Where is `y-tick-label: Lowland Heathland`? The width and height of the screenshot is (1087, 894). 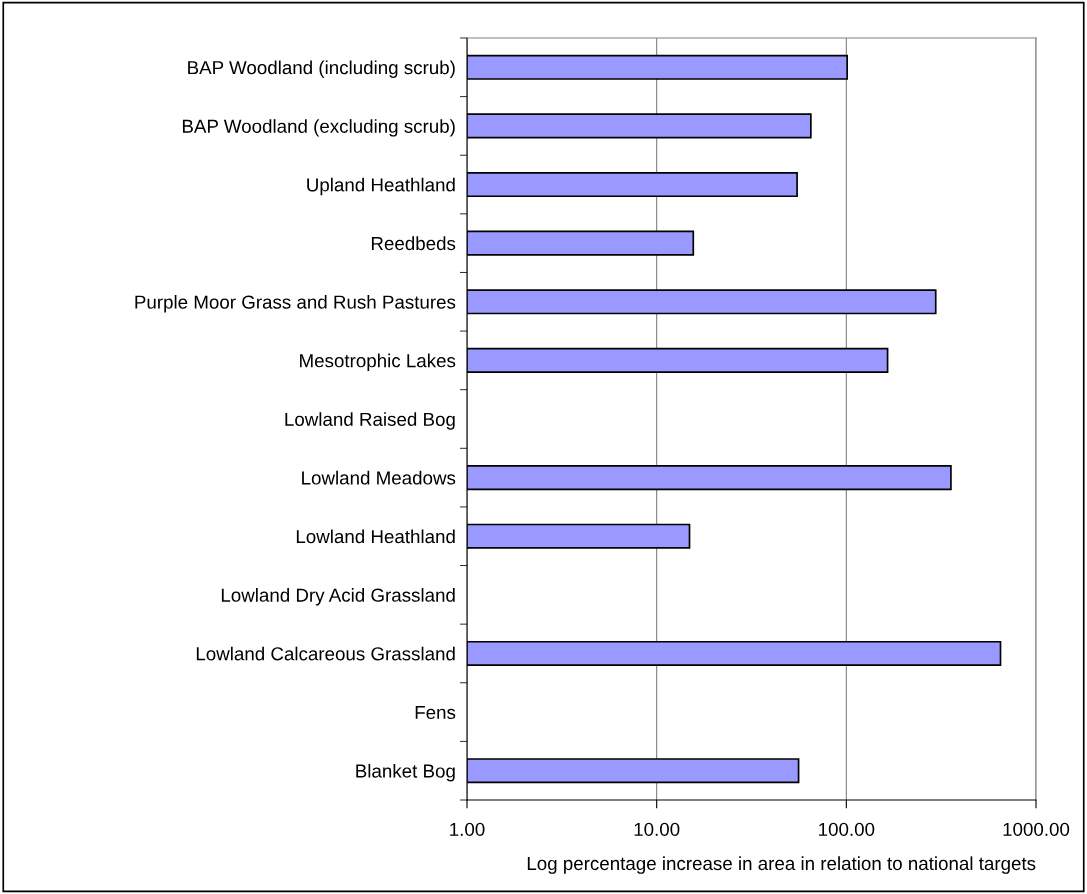 y-tick-label: Lowland Heathland is located at coordinates (375, 536).